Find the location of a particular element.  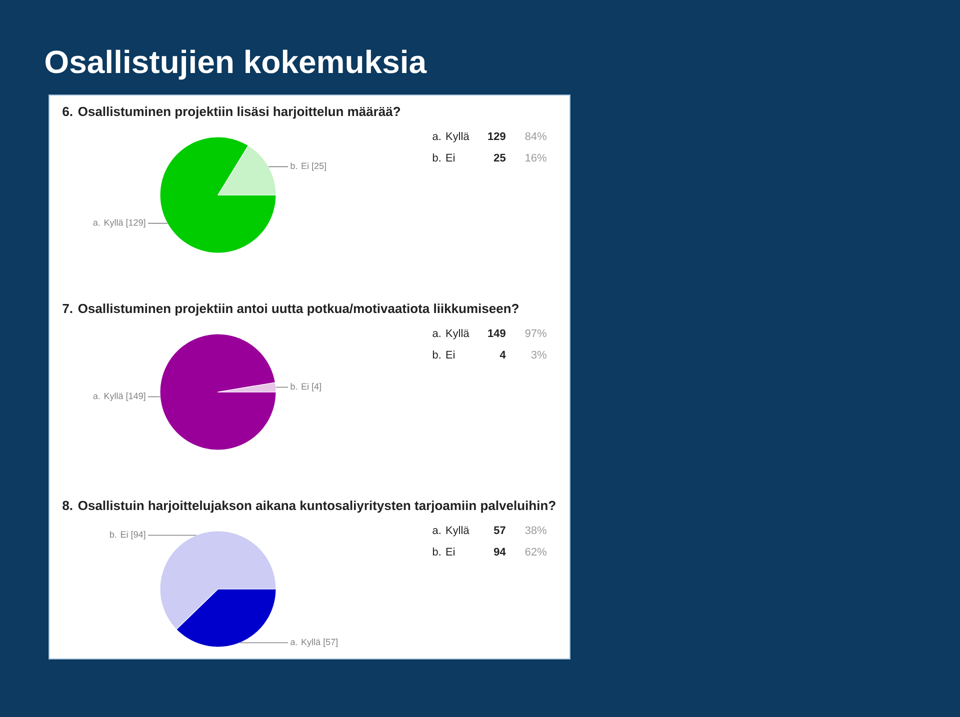

data-label: [149] is located at coordinates (136, 396).